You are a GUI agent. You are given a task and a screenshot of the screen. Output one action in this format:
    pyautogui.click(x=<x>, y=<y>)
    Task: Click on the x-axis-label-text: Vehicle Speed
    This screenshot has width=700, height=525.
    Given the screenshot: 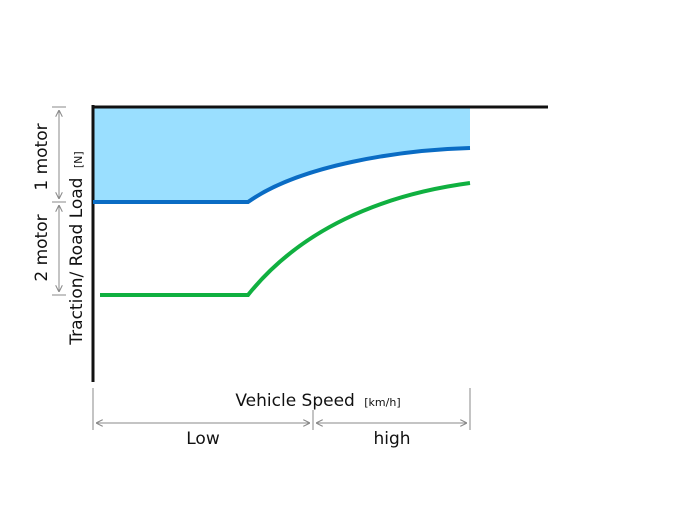 What is the action you would take?
    pyautogui.click(x=295, y=401)
    